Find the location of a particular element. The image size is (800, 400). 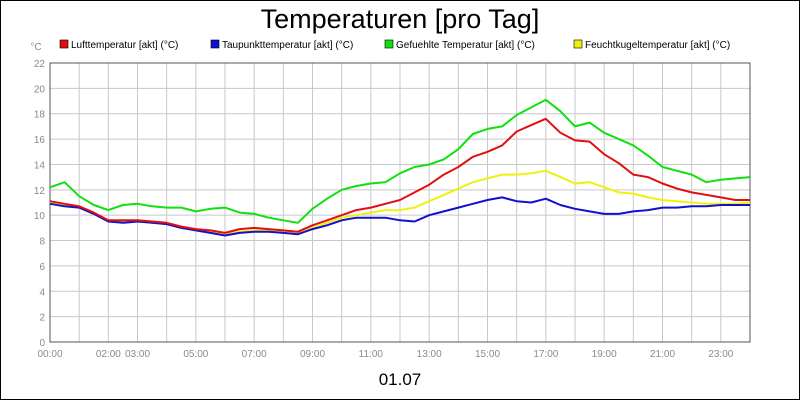

x-tick-label: 00:00 is located at coordinates (49, 354).